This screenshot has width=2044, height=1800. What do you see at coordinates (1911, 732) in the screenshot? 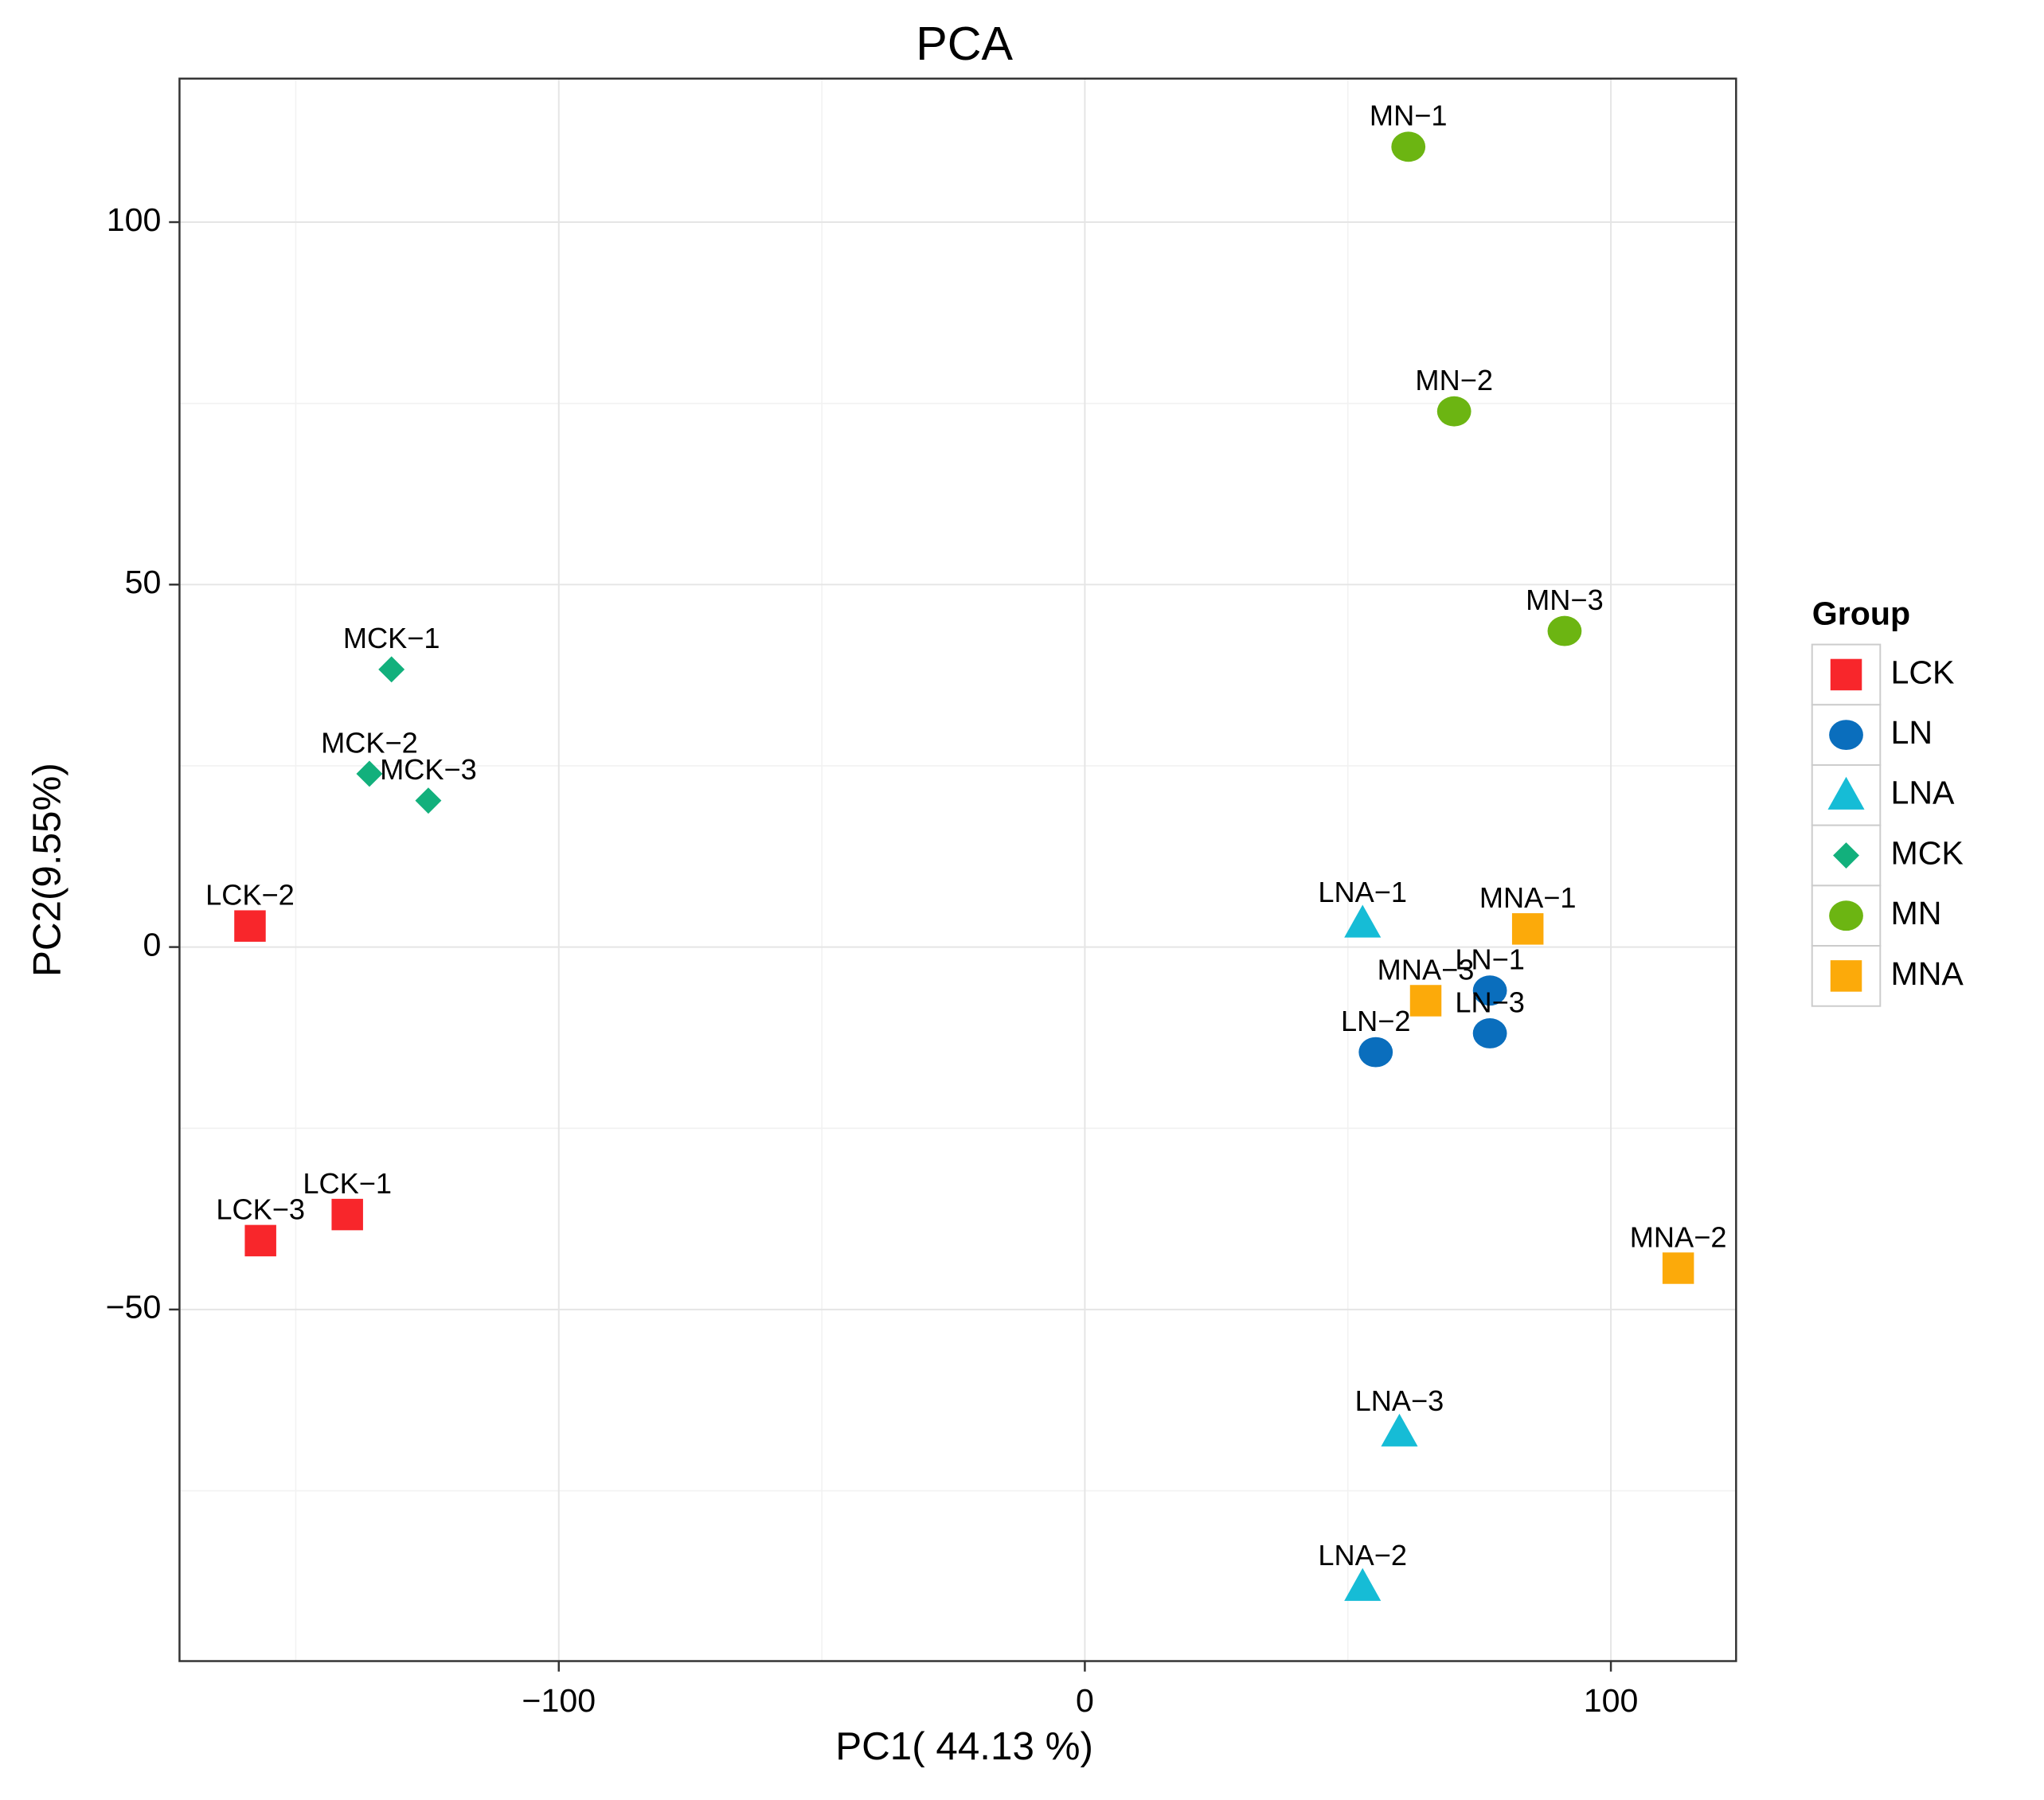
I see `legend-label: LN` at bounding box center [1911, 732].